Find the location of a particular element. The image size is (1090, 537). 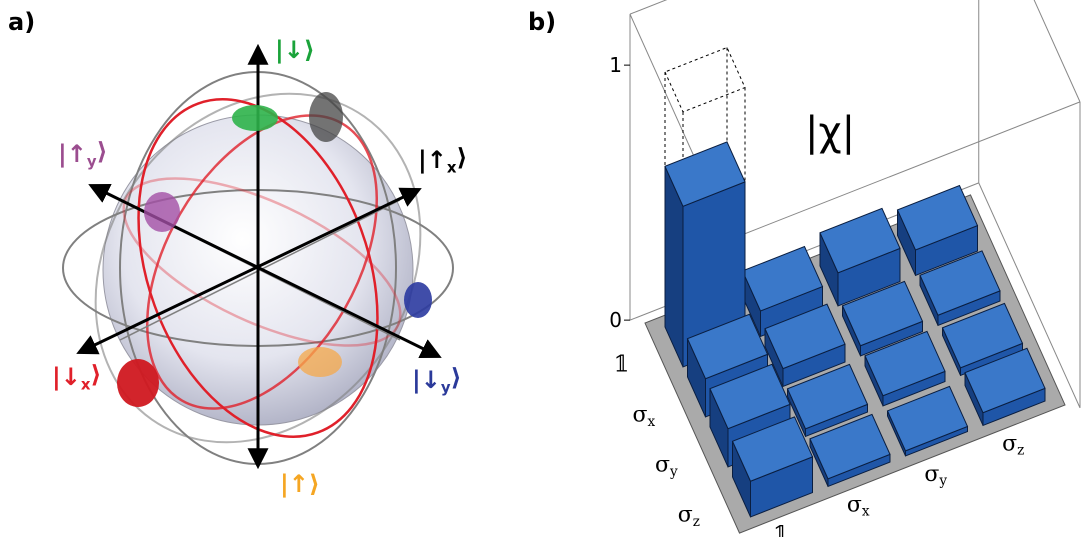

row-label: σx is located at coordinates (644, 416).